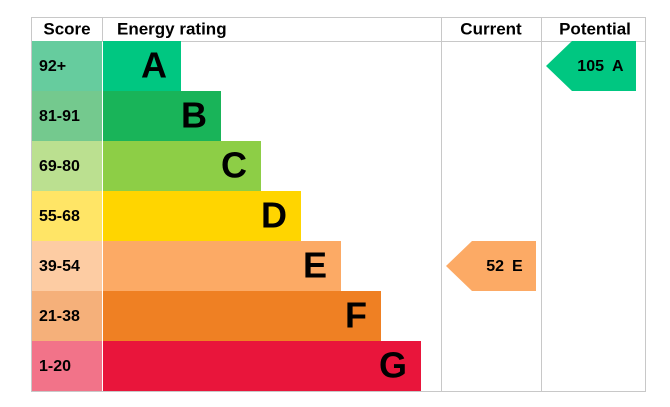  I want to click on current-arrow, so click(491, 266).